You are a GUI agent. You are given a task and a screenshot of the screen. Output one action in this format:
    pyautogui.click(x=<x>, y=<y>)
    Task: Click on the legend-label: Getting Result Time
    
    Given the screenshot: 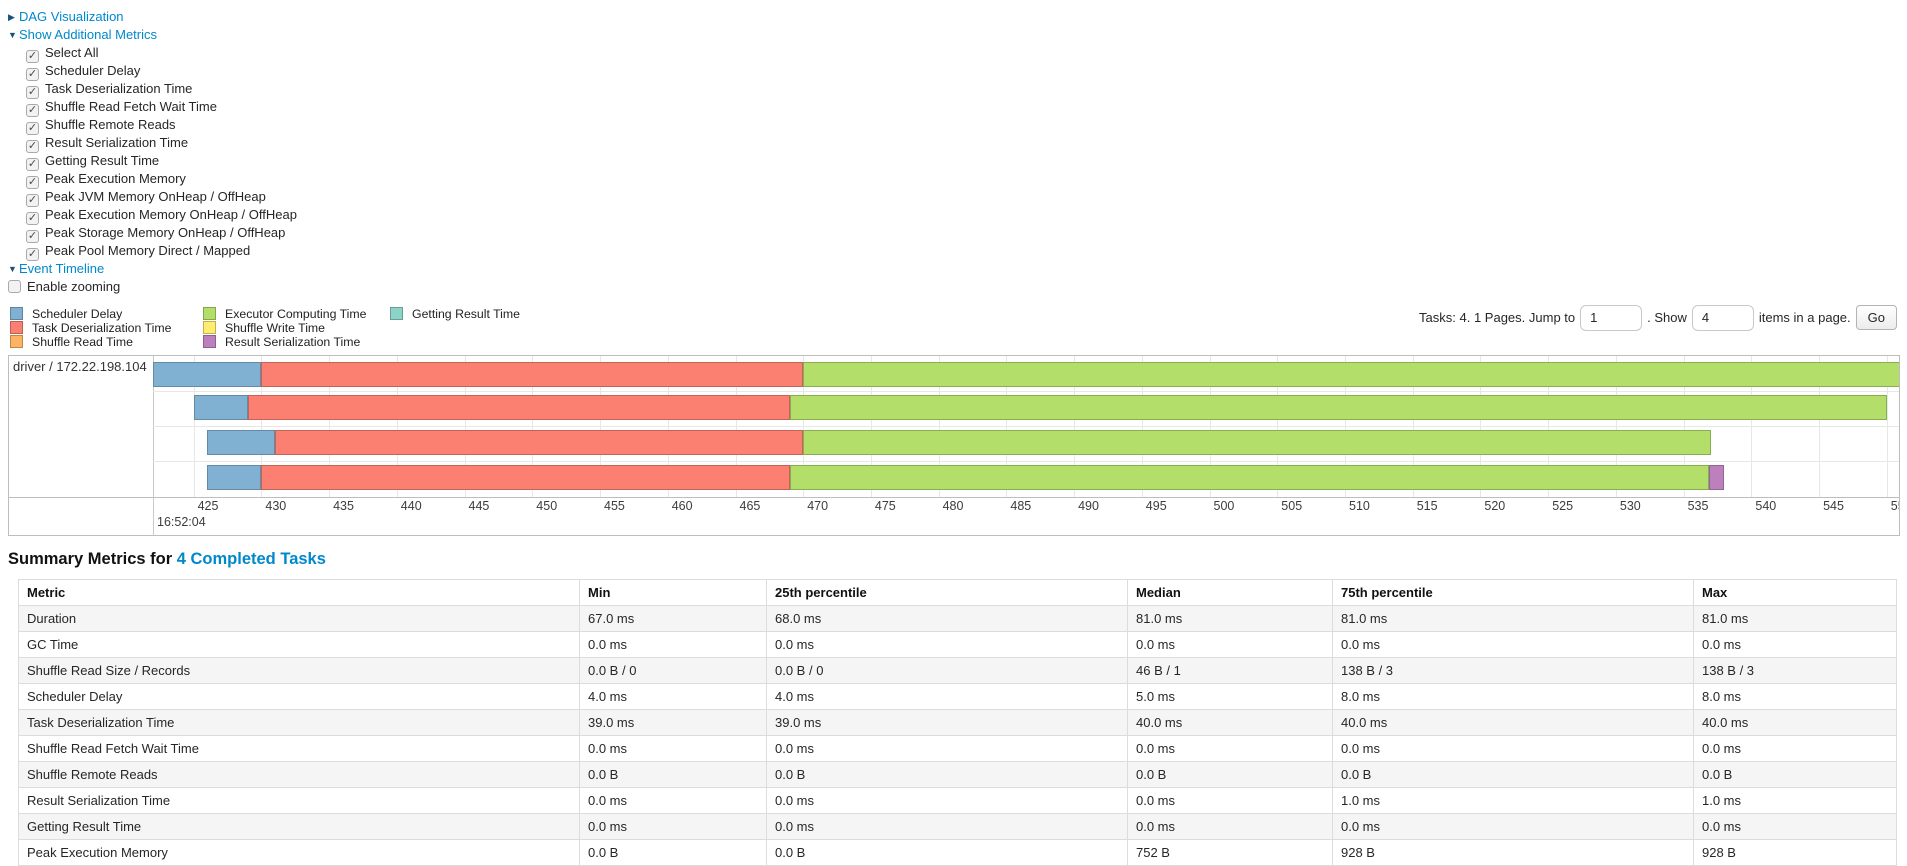 What is the action you would take?
    pyautogui.click(x=466, y=314)
    